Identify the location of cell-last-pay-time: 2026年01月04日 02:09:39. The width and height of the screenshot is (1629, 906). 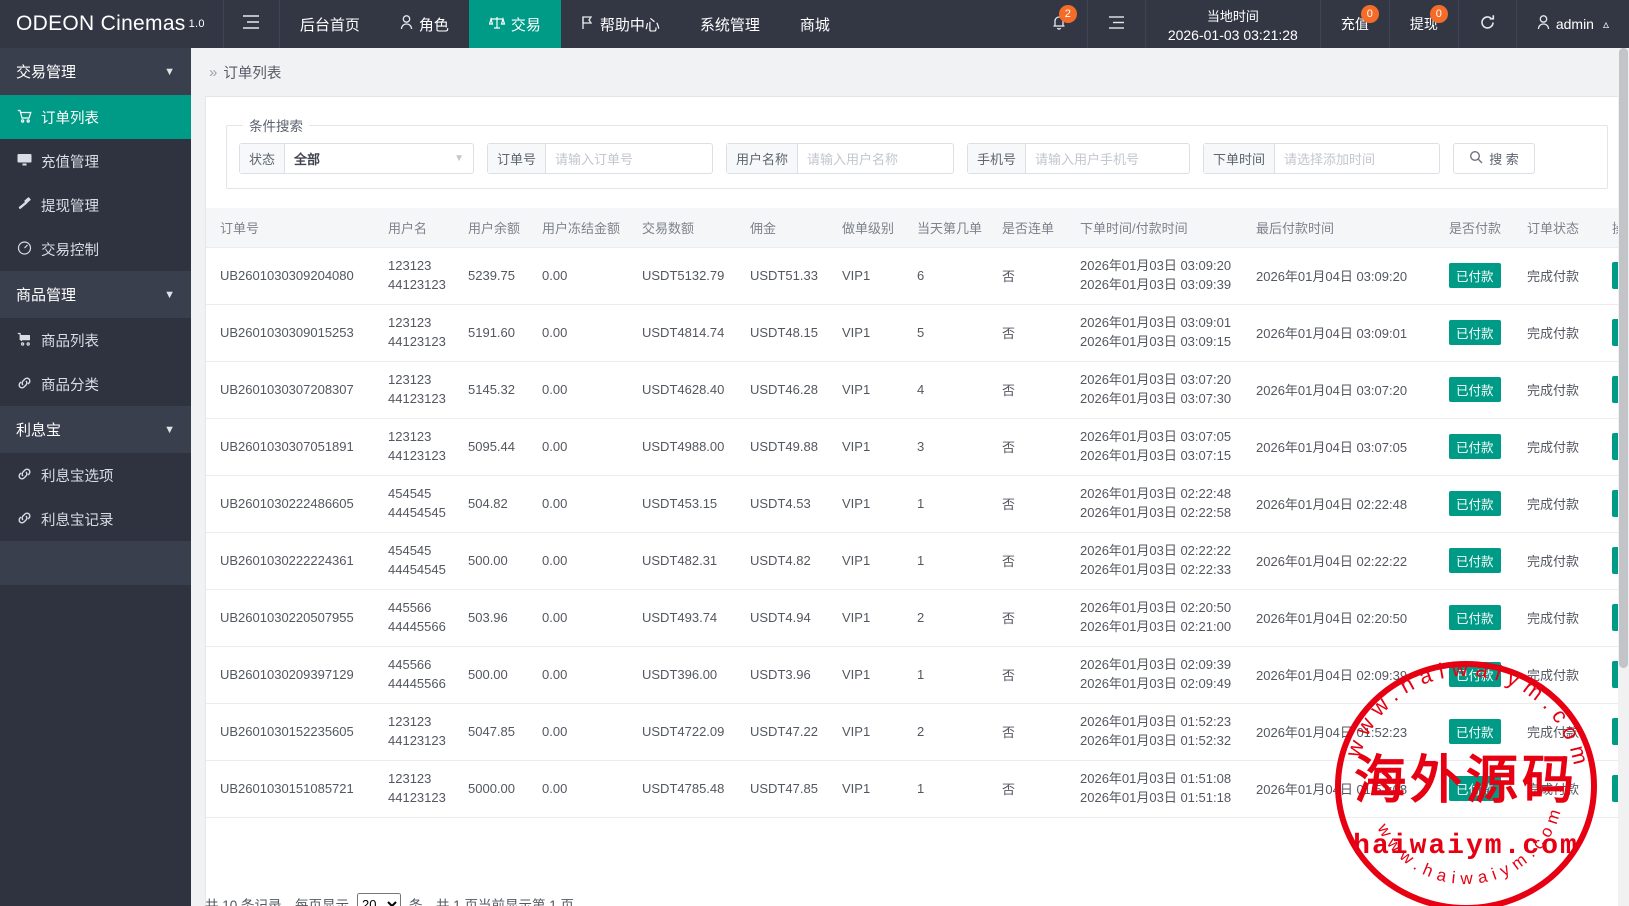
(1338, 675).